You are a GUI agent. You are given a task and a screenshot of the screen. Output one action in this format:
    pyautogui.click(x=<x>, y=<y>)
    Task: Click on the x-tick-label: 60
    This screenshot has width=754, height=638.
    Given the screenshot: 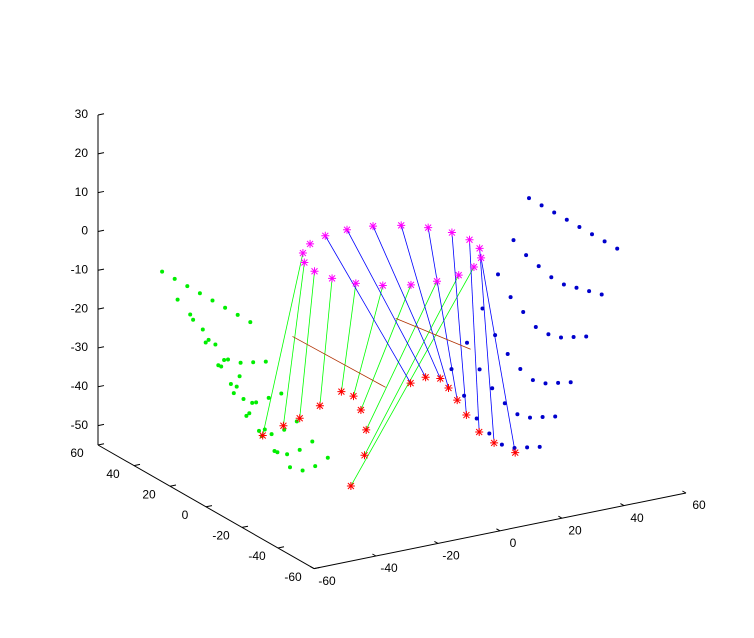 What is the action you would take?
    pyautogui.click(x=699, y=505)
    